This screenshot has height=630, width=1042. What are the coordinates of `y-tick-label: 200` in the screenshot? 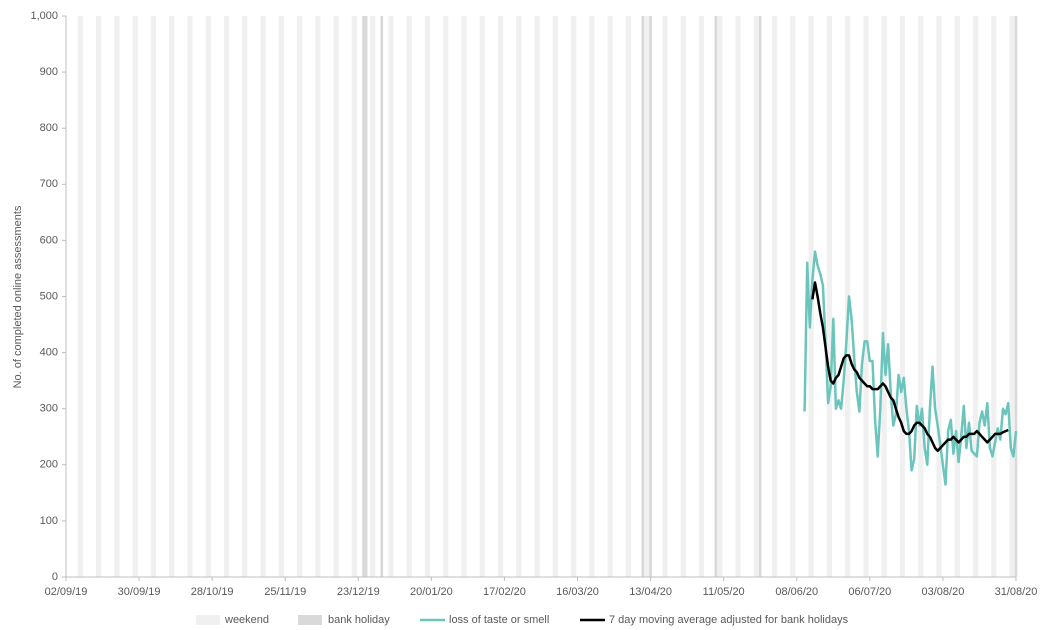 It's located at (49, 465).